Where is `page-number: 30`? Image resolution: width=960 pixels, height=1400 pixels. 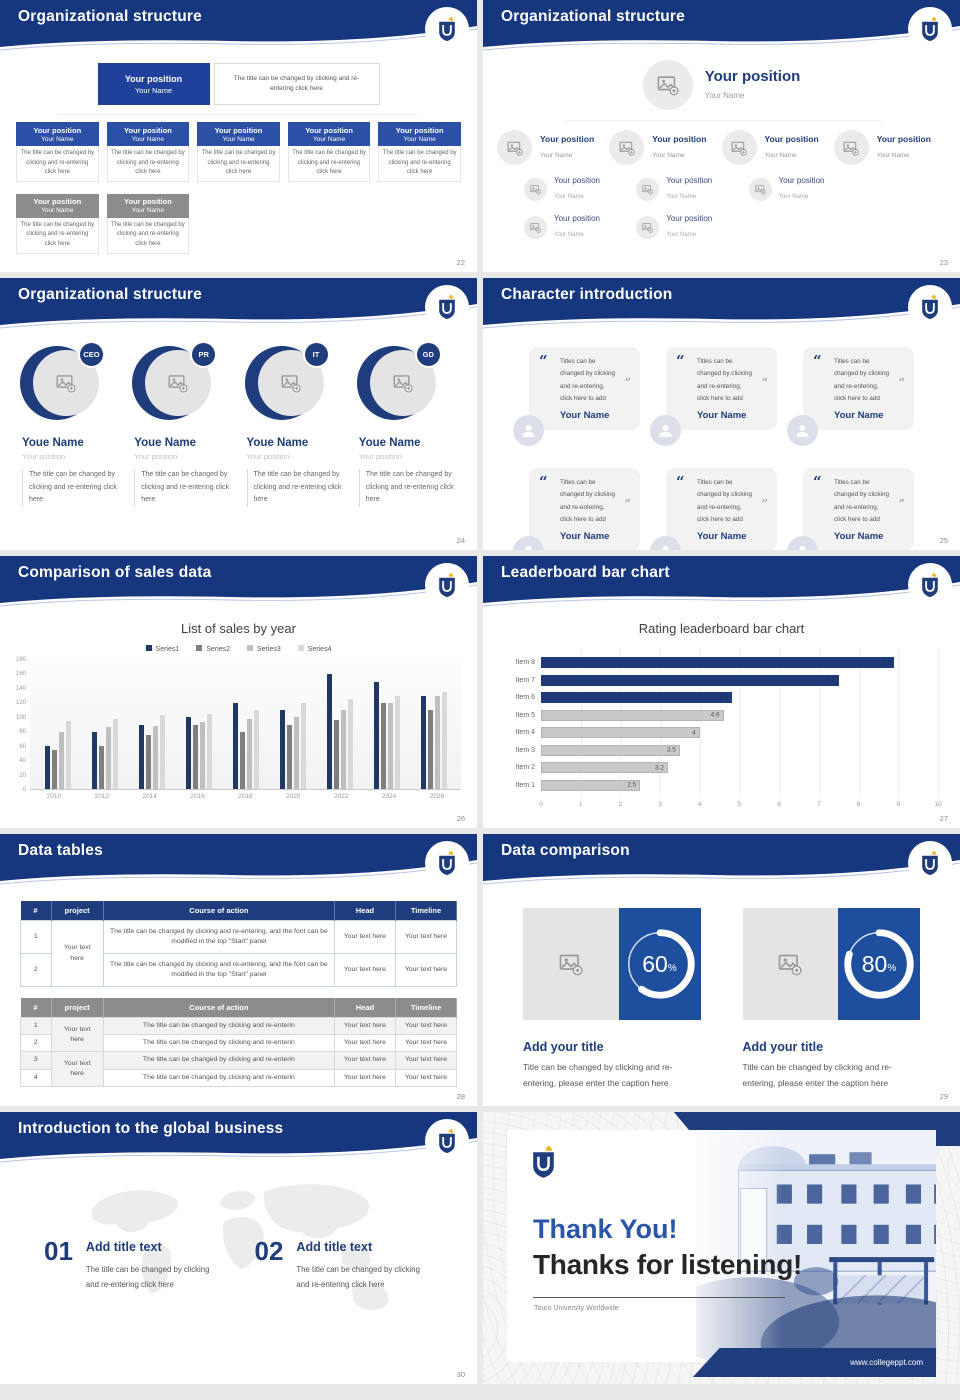
page-number: 30 is located at coordinates (460, 1374).